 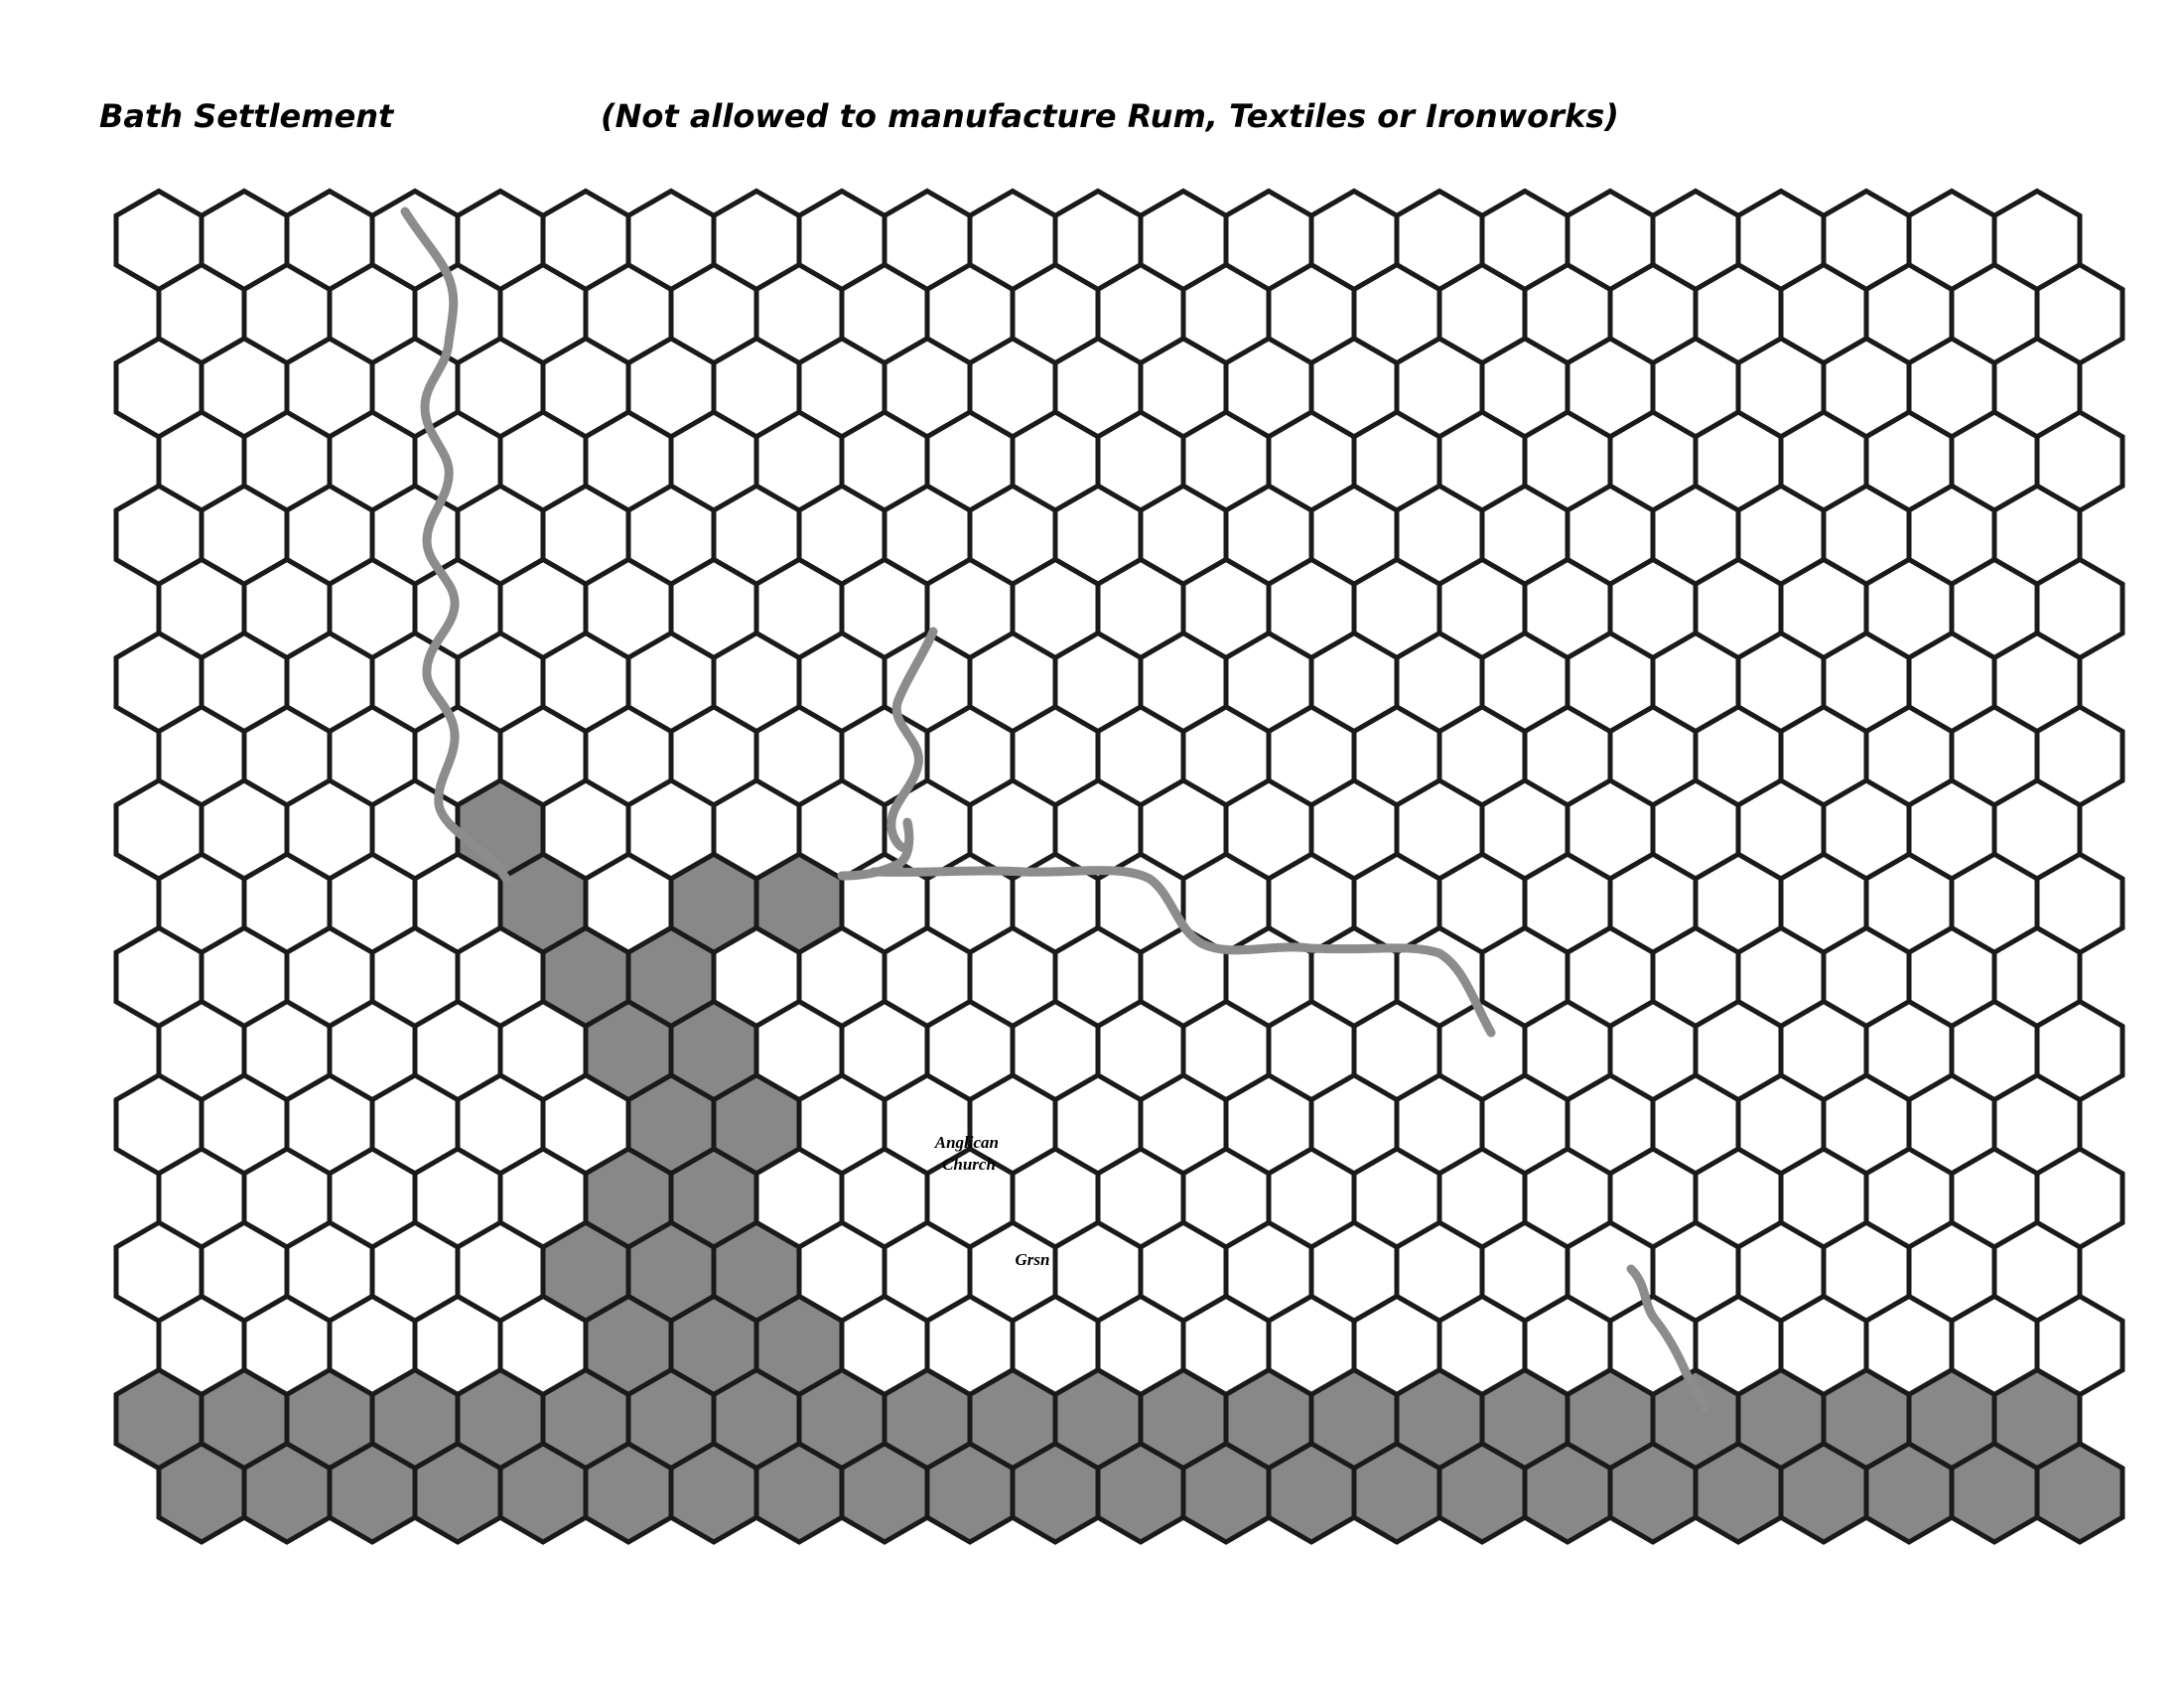 I want to click on anglican-church-label-line-1: Anglican, so click(x=966, y=1142).